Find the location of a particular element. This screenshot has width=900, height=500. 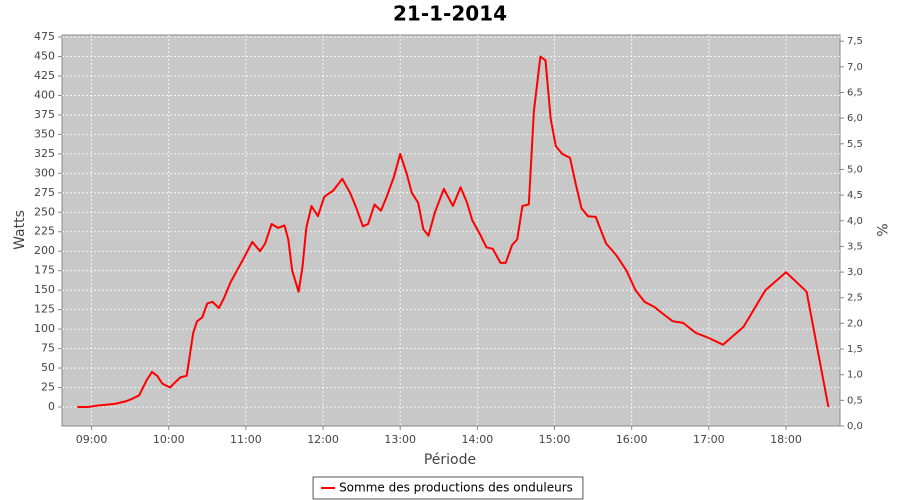

x-tick-label: 10:00 is located at coordinates (169, 439).